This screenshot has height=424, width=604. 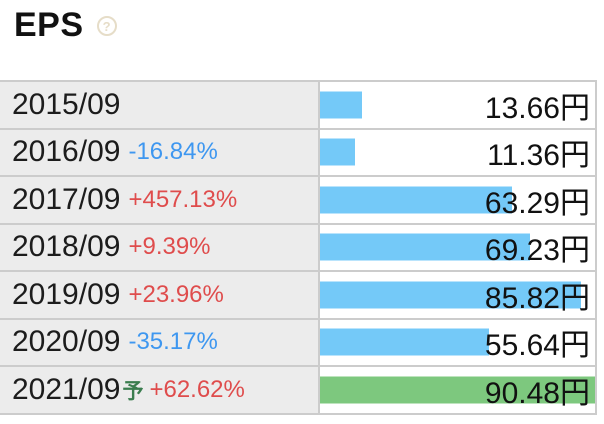 I want to click on row-bar-cell: 69.23円, so click(x=457, y=247).